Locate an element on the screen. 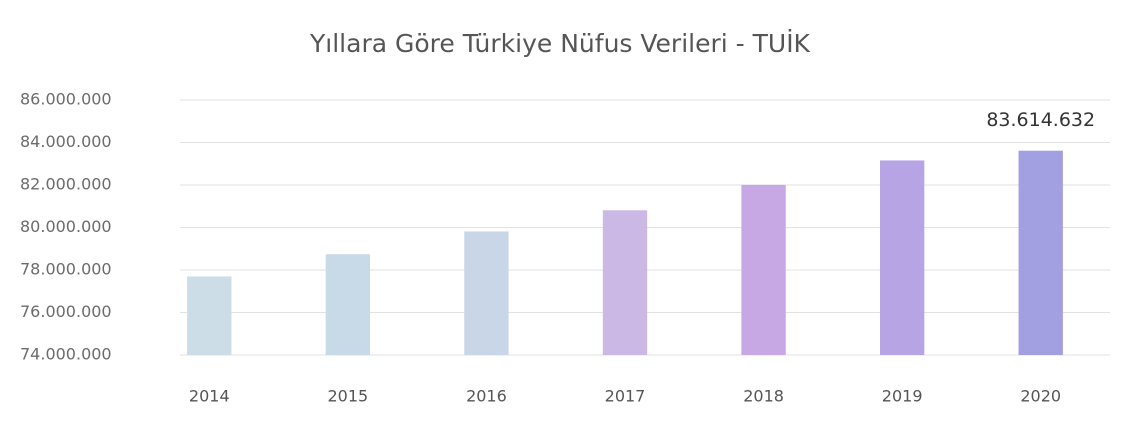  y-tick-label: 76.000.000 is located at coordinates (66, 311).